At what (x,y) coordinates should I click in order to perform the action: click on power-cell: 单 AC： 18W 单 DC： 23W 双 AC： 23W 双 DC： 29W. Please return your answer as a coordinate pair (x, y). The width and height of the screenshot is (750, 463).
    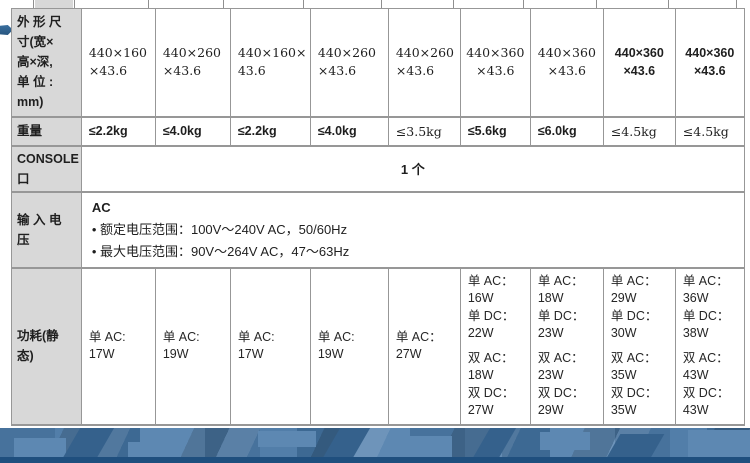
    Looking at the image, I should click on (566, 346).